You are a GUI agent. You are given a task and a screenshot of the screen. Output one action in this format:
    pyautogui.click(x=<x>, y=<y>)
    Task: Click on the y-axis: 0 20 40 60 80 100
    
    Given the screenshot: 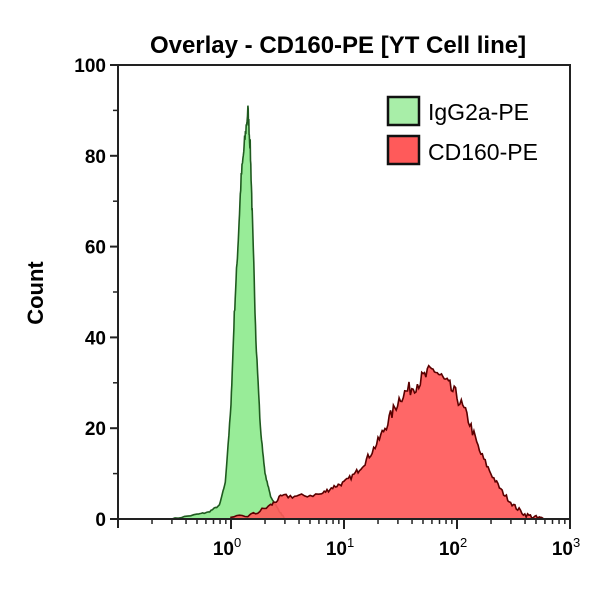 What is the action you would take?
    pyautogui.click(x=96, y=293)
    